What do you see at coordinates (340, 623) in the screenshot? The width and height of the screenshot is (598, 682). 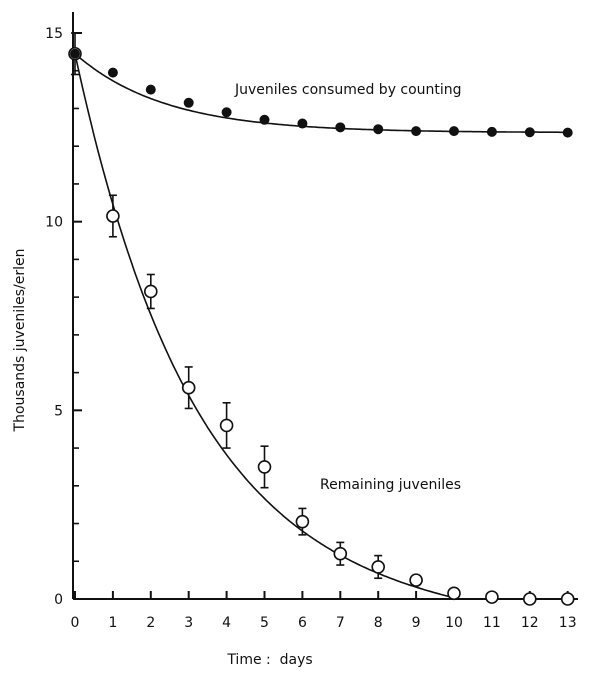 I see `x-tick-label: 7` at bounding box center [340, 623].